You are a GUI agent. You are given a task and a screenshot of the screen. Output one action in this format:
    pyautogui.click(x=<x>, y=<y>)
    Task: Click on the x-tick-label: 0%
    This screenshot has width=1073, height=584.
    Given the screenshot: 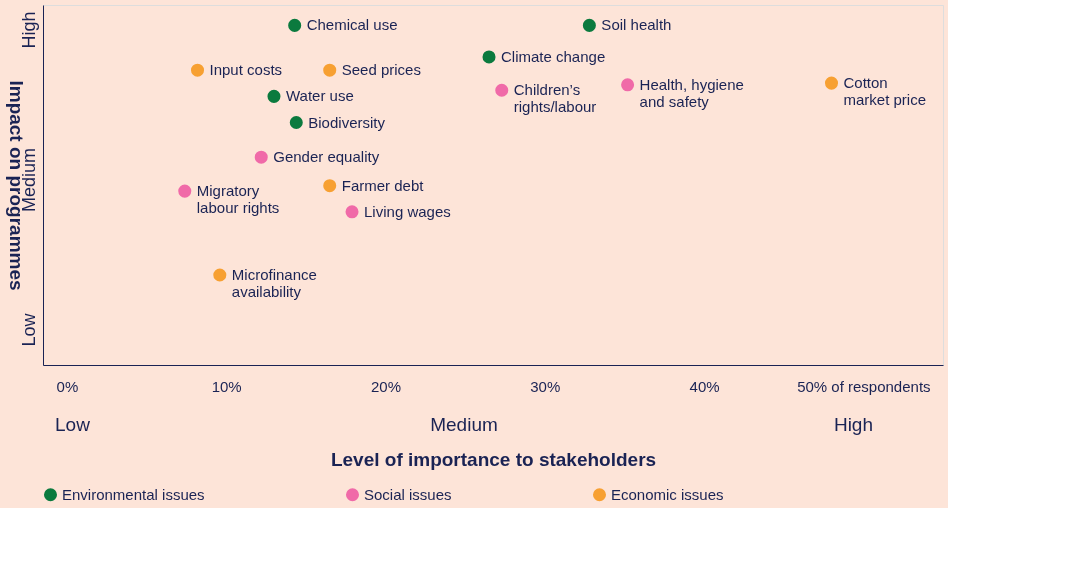 What is the action you would take?
    pyautogui.click(x=67, y=386)
    